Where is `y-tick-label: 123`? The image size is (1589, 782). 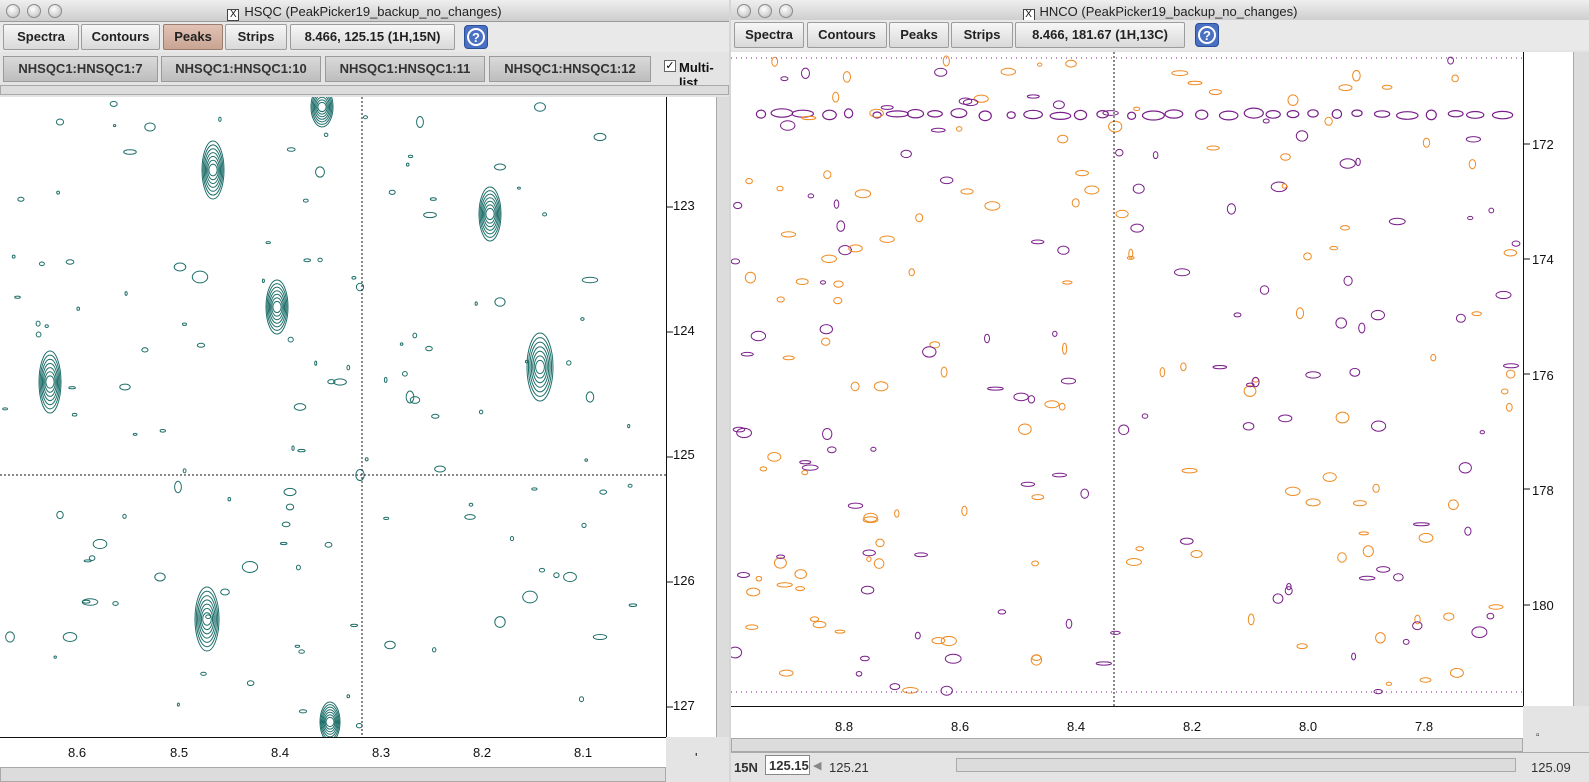
y-tick-label: 123 is located at coordinates (684, 205).